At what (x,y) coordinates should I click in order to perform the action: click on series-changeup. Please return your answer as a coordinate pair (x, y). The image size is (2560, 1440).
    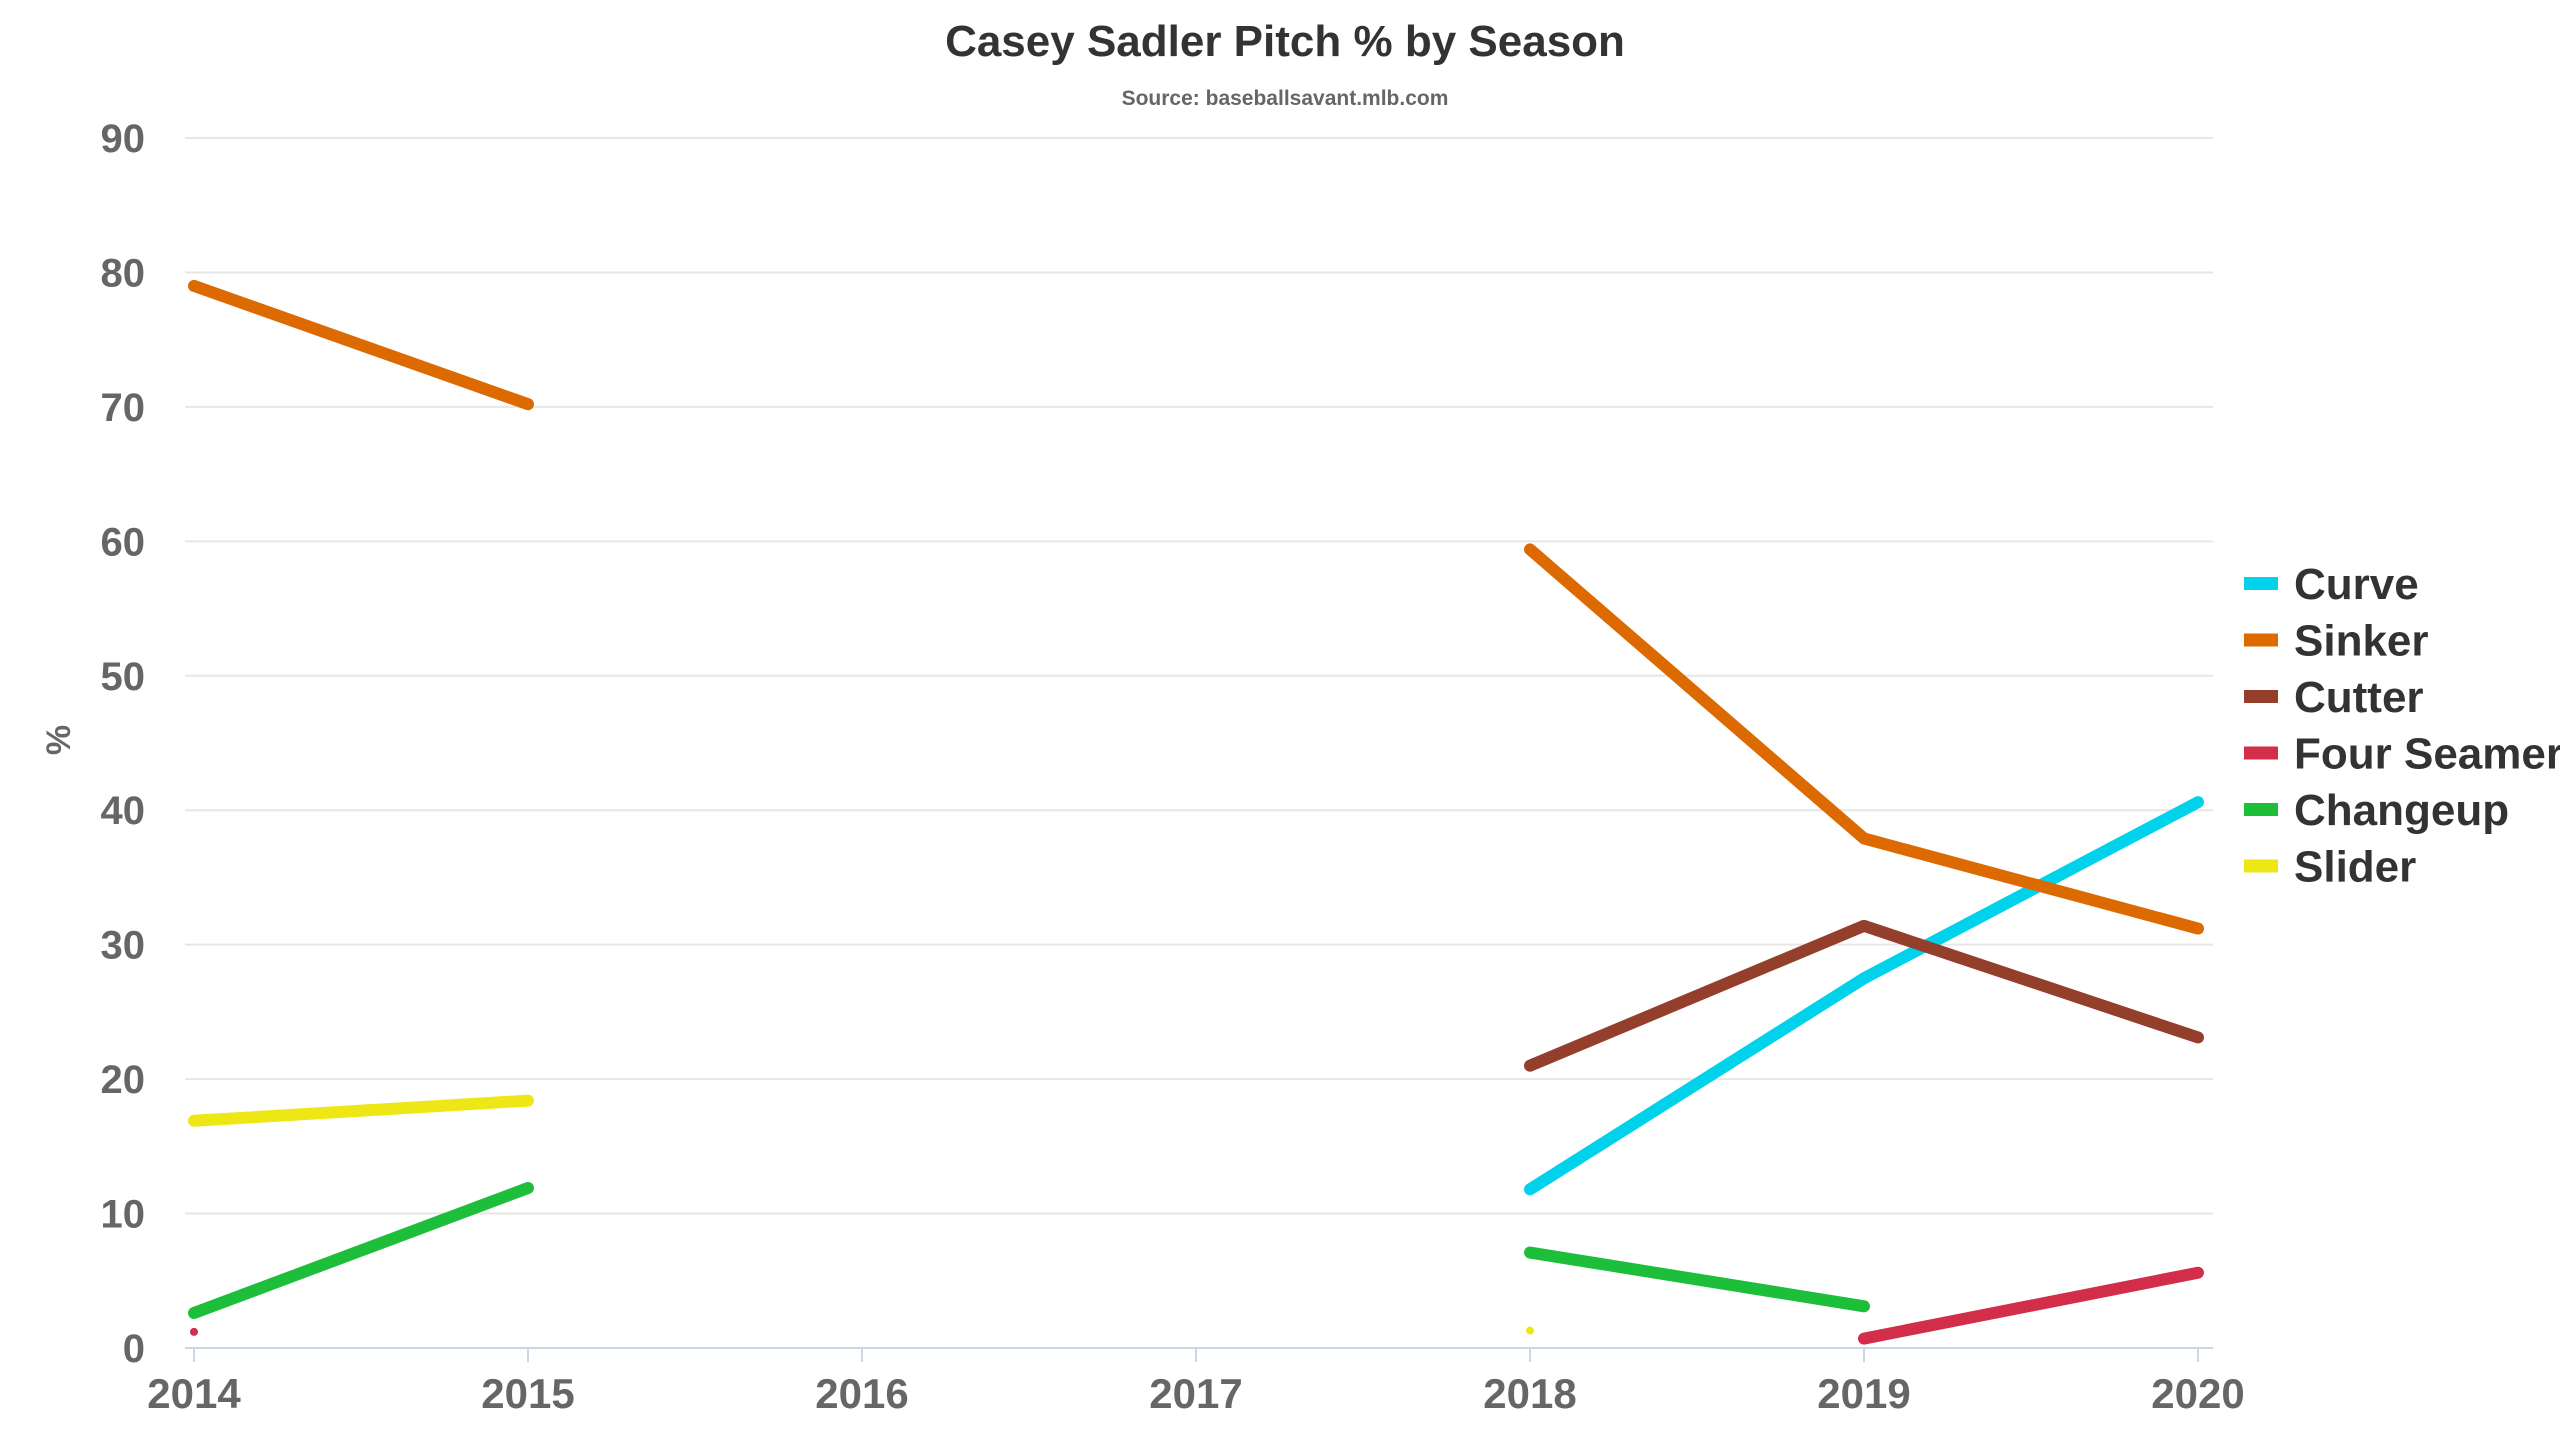
    Looking at the image, I should click on (1029, 1251).